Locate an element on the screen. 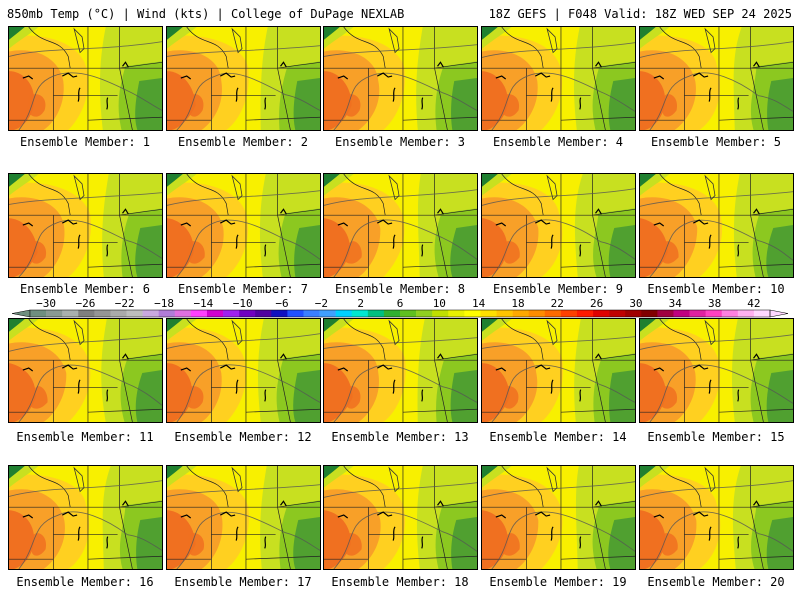  colorbar-tick-label: −26 is located at coordinates (85, 303).